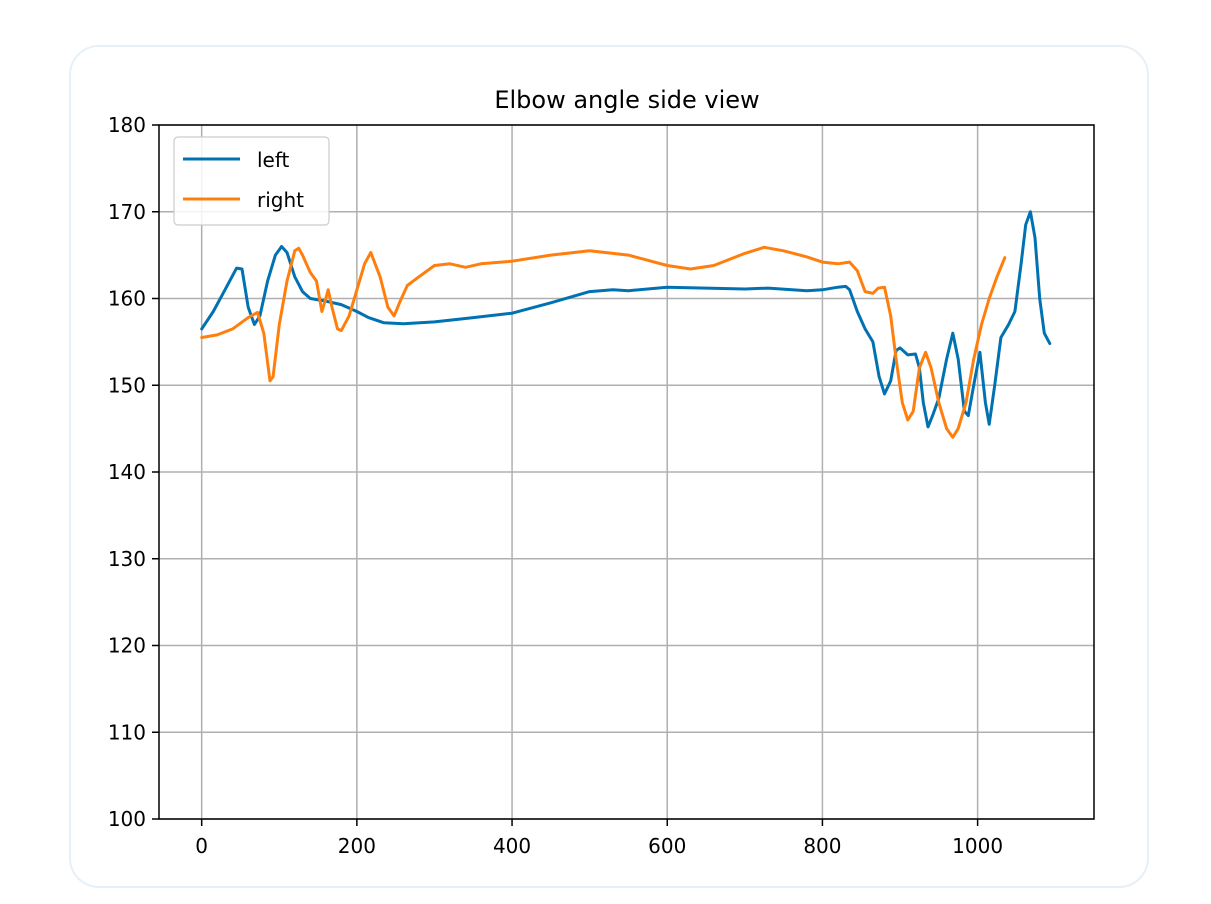 This screenshot has width=1211, height=904. What do you see at coordinates (512, 846) in the screenshot?
I see `x-tick-label: 400` at bounding box center [512, 846].